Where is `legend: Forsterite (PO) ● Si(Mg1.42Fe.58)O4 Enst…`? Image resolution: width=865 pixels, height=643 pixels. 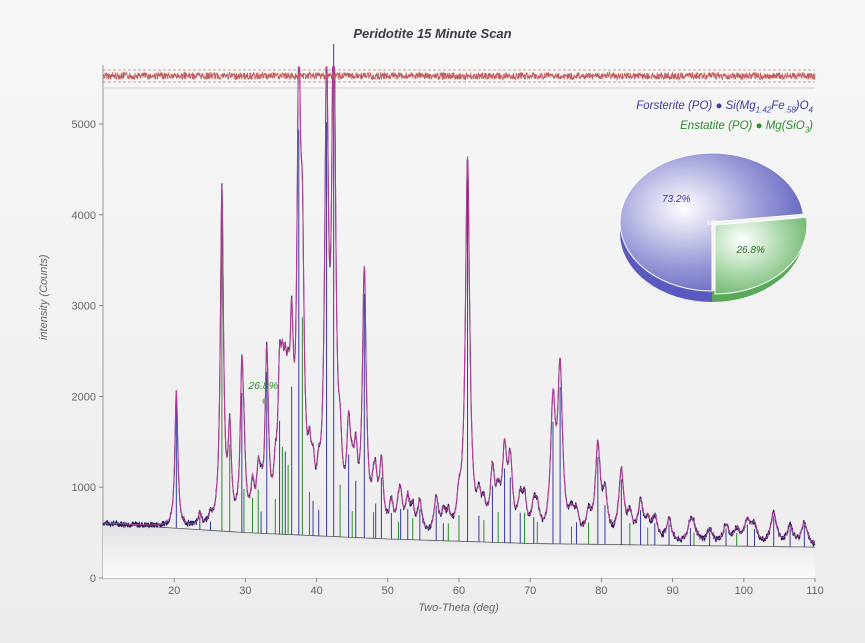
legend: Forsterite (PO) ● Si(Mg1.42Fe.58)O4 Enst… is located at coordinates (724, 118).